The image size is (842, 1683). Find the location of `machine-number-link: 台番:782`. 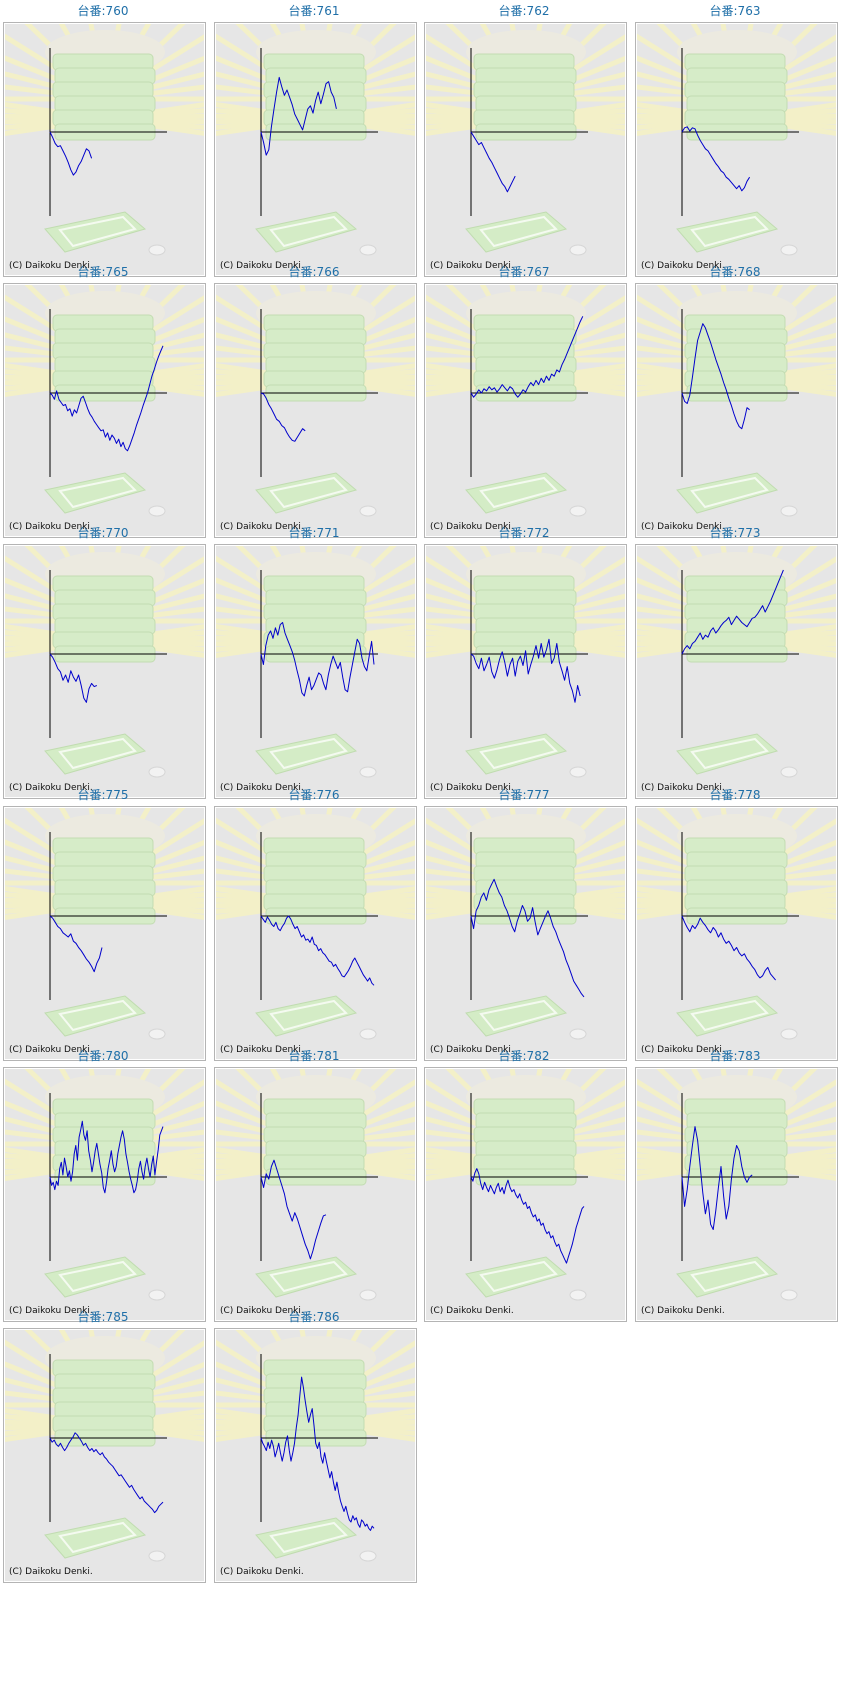

machine-number-link: 台番:782 is located at coordinates (524, 1056).